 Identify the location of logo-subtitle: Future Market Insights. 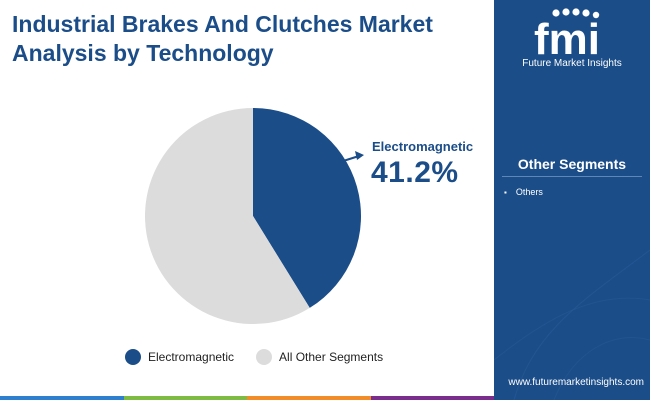
(572, 63).